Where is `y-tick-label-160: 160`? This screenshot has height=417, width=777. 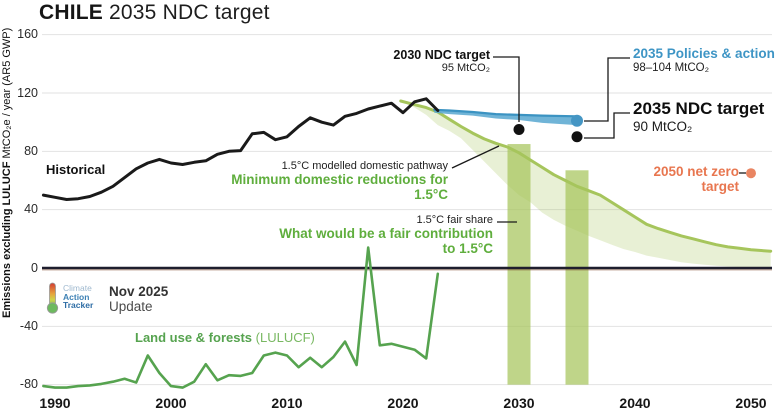
y-tick-label-160: 160 is located at coordinates (27, 34).